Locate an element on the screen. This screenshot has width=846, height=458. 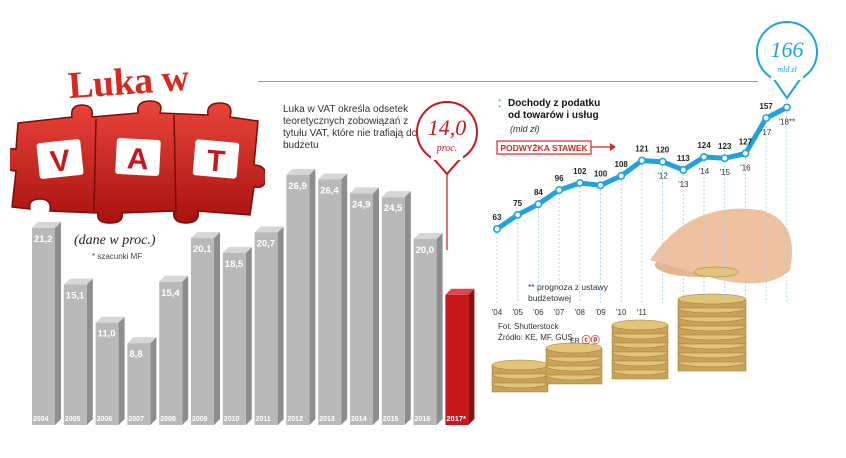
tax-hike-marker: PODWYŻKA STAWEK is located at coordinates (556, 147).